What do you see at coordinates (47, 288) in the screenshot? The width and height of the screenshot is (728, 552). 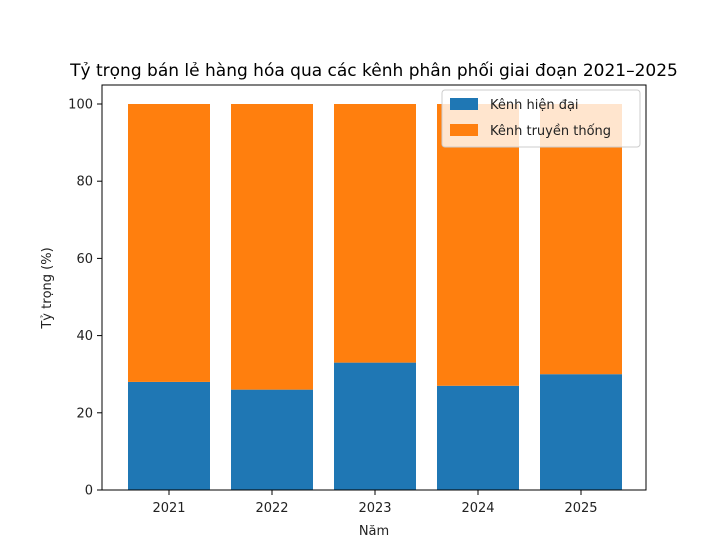 I see `y-axis-label: Tỷ trọng (%)` at bounding box center [47, 288].